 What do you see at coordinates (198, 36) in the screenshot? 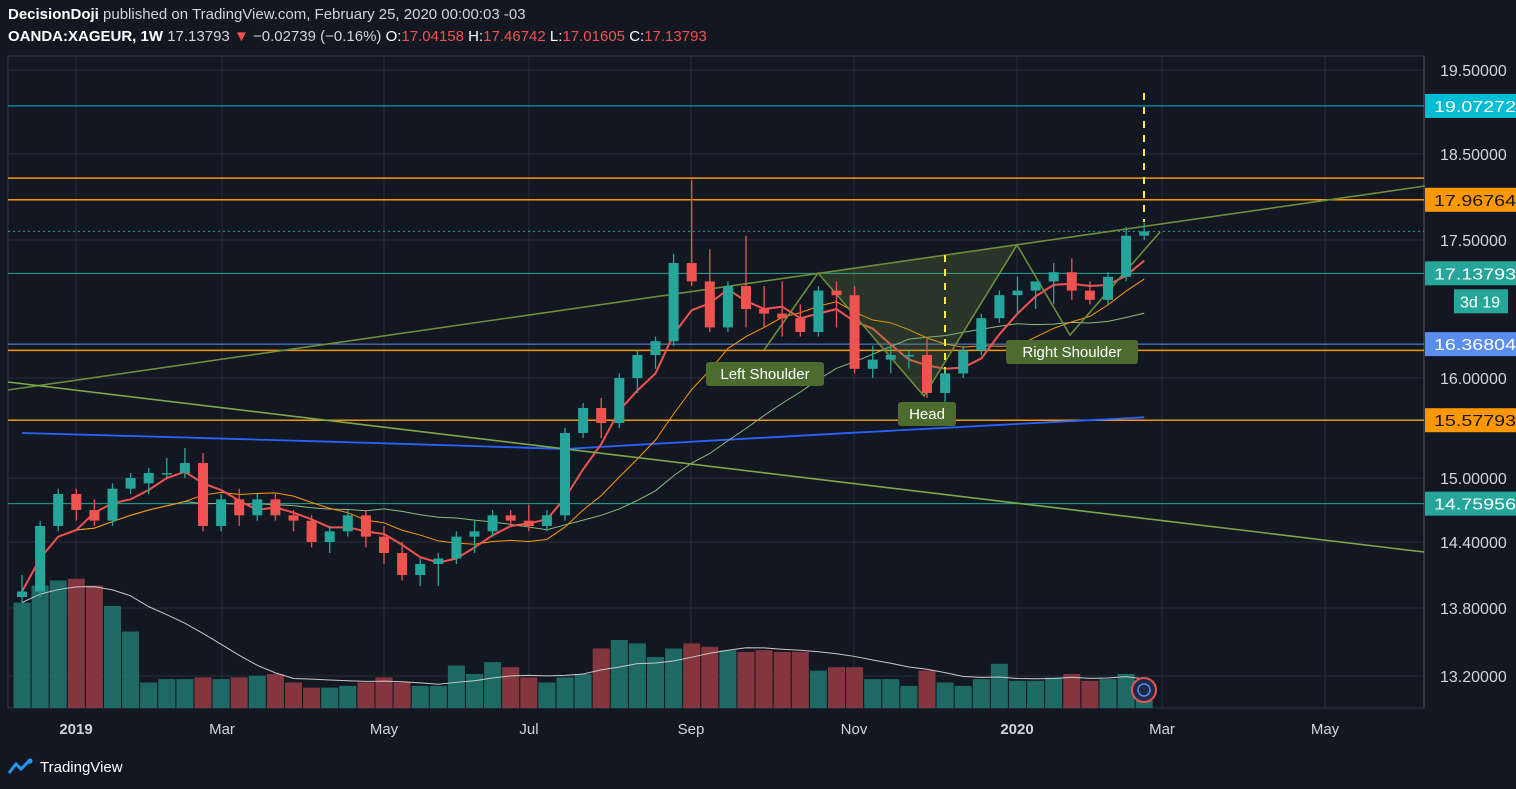
I see `last-price: 17.13793` at bounding box center [198, 36].